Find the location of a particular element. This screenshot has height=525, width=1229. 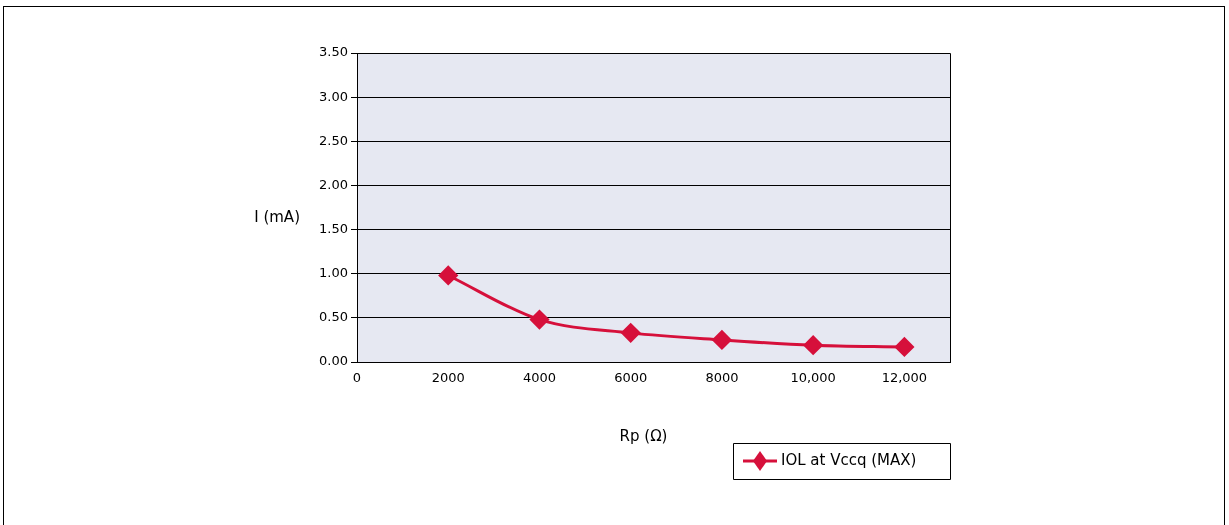

x-tick-label: 6000 is located at coordinates (631, 378).